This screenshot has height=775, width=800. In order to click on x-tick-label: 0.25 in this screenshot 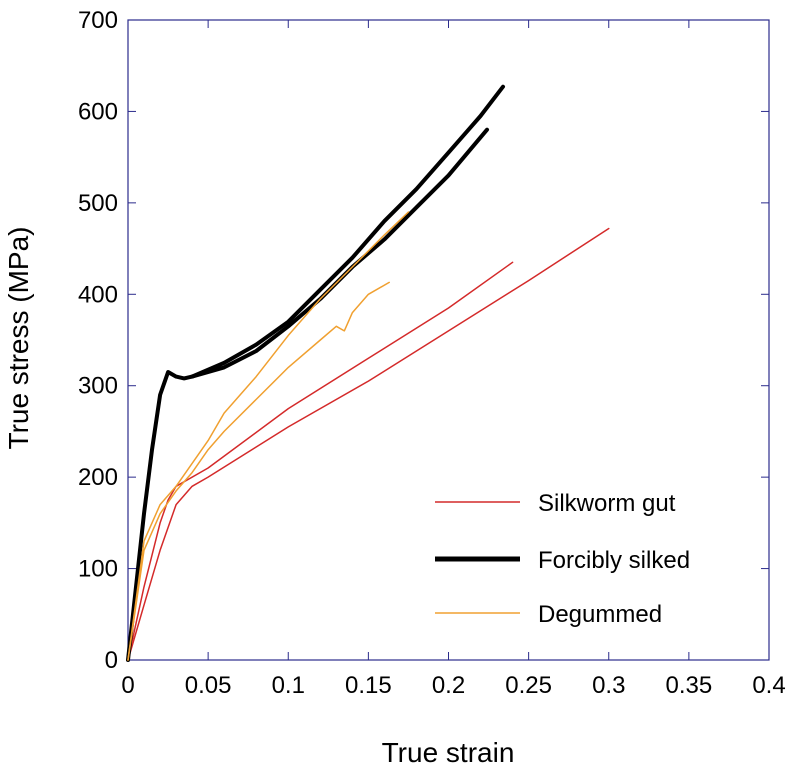, I will do `click(528, 685)`.